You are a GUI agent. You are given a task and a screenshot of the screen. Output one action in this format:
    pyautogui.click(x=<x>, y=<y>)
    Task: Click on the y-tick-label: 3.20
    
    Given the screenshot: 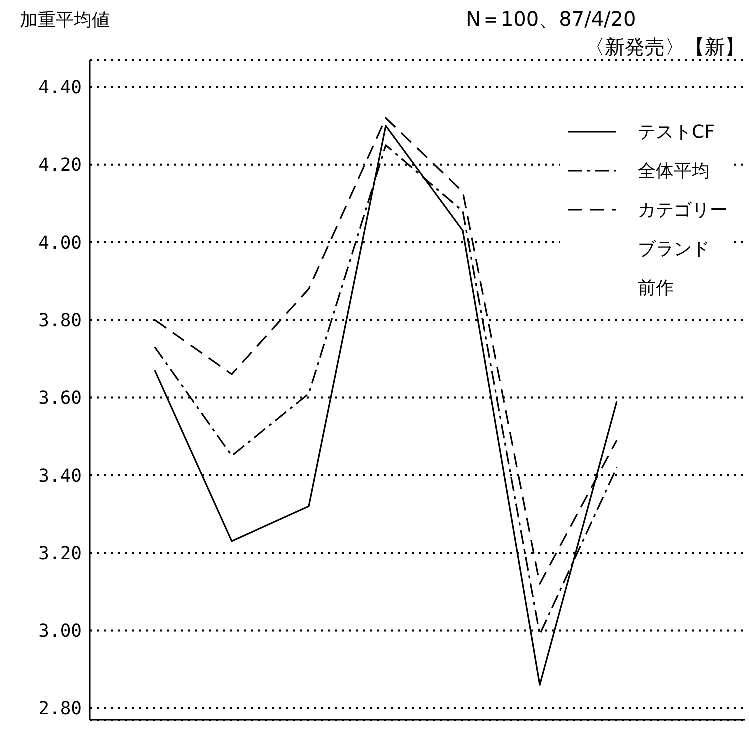 What is the action you would take?
    pyautogui.click(x=60, y=553)
    